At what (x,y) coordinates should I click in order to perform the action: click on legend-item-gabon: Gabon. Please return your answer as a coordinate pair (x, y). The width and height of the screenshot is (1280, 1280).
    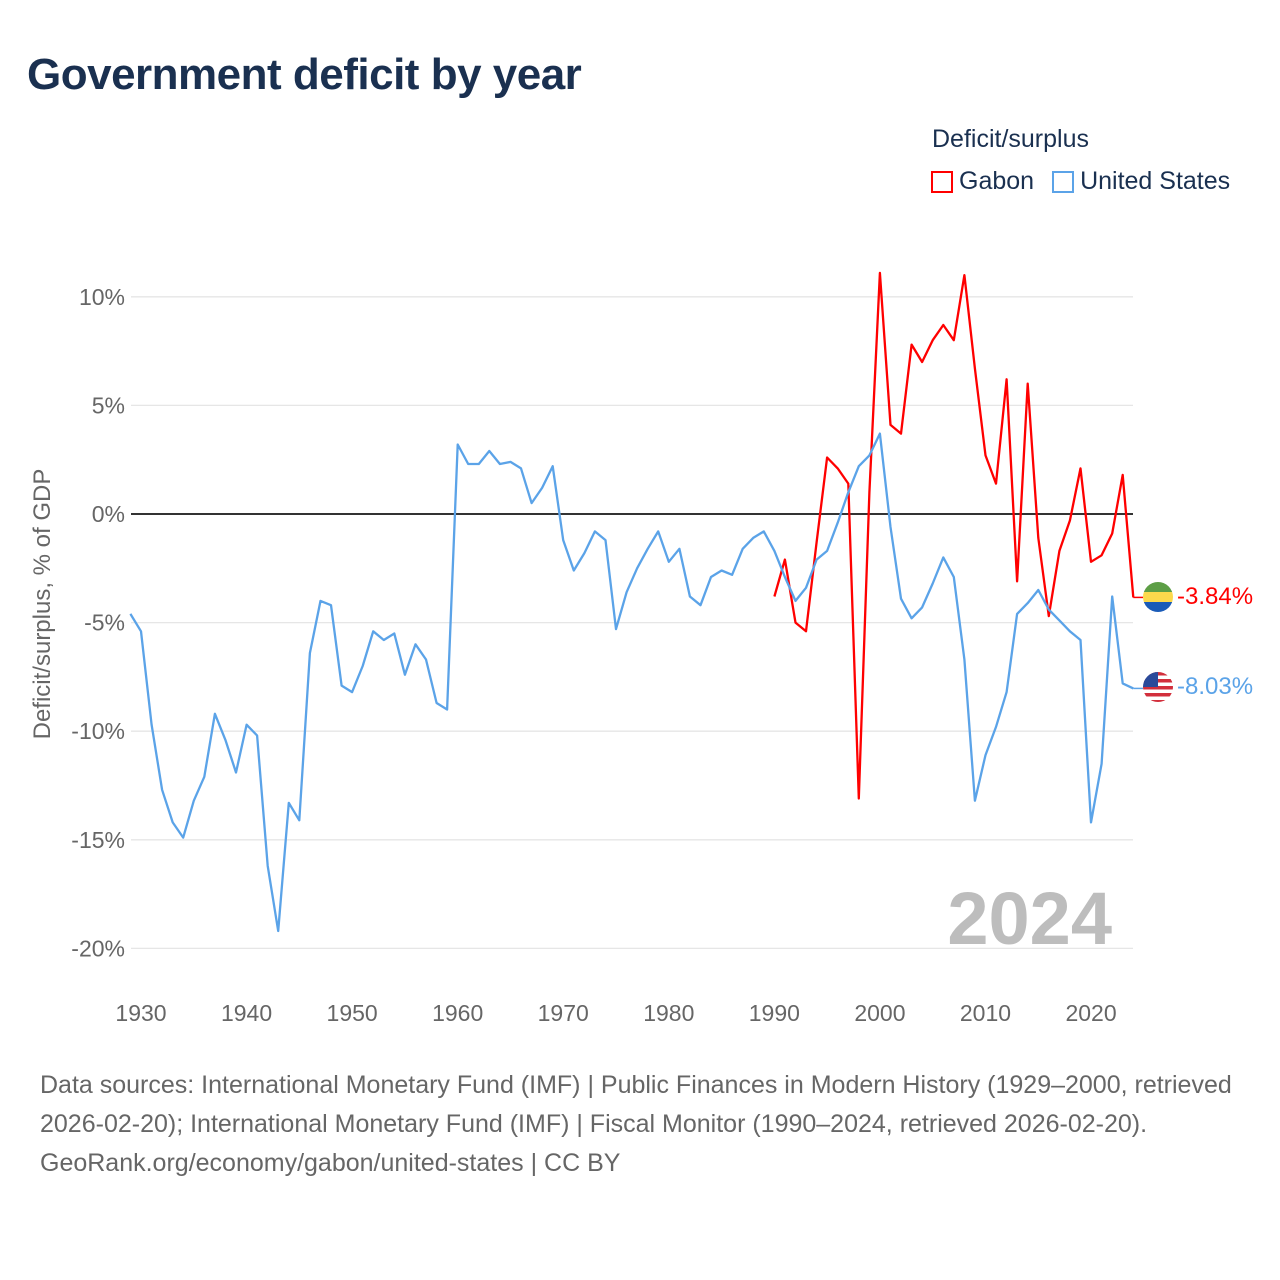
    Looking at the image, I should click on (982, 181).